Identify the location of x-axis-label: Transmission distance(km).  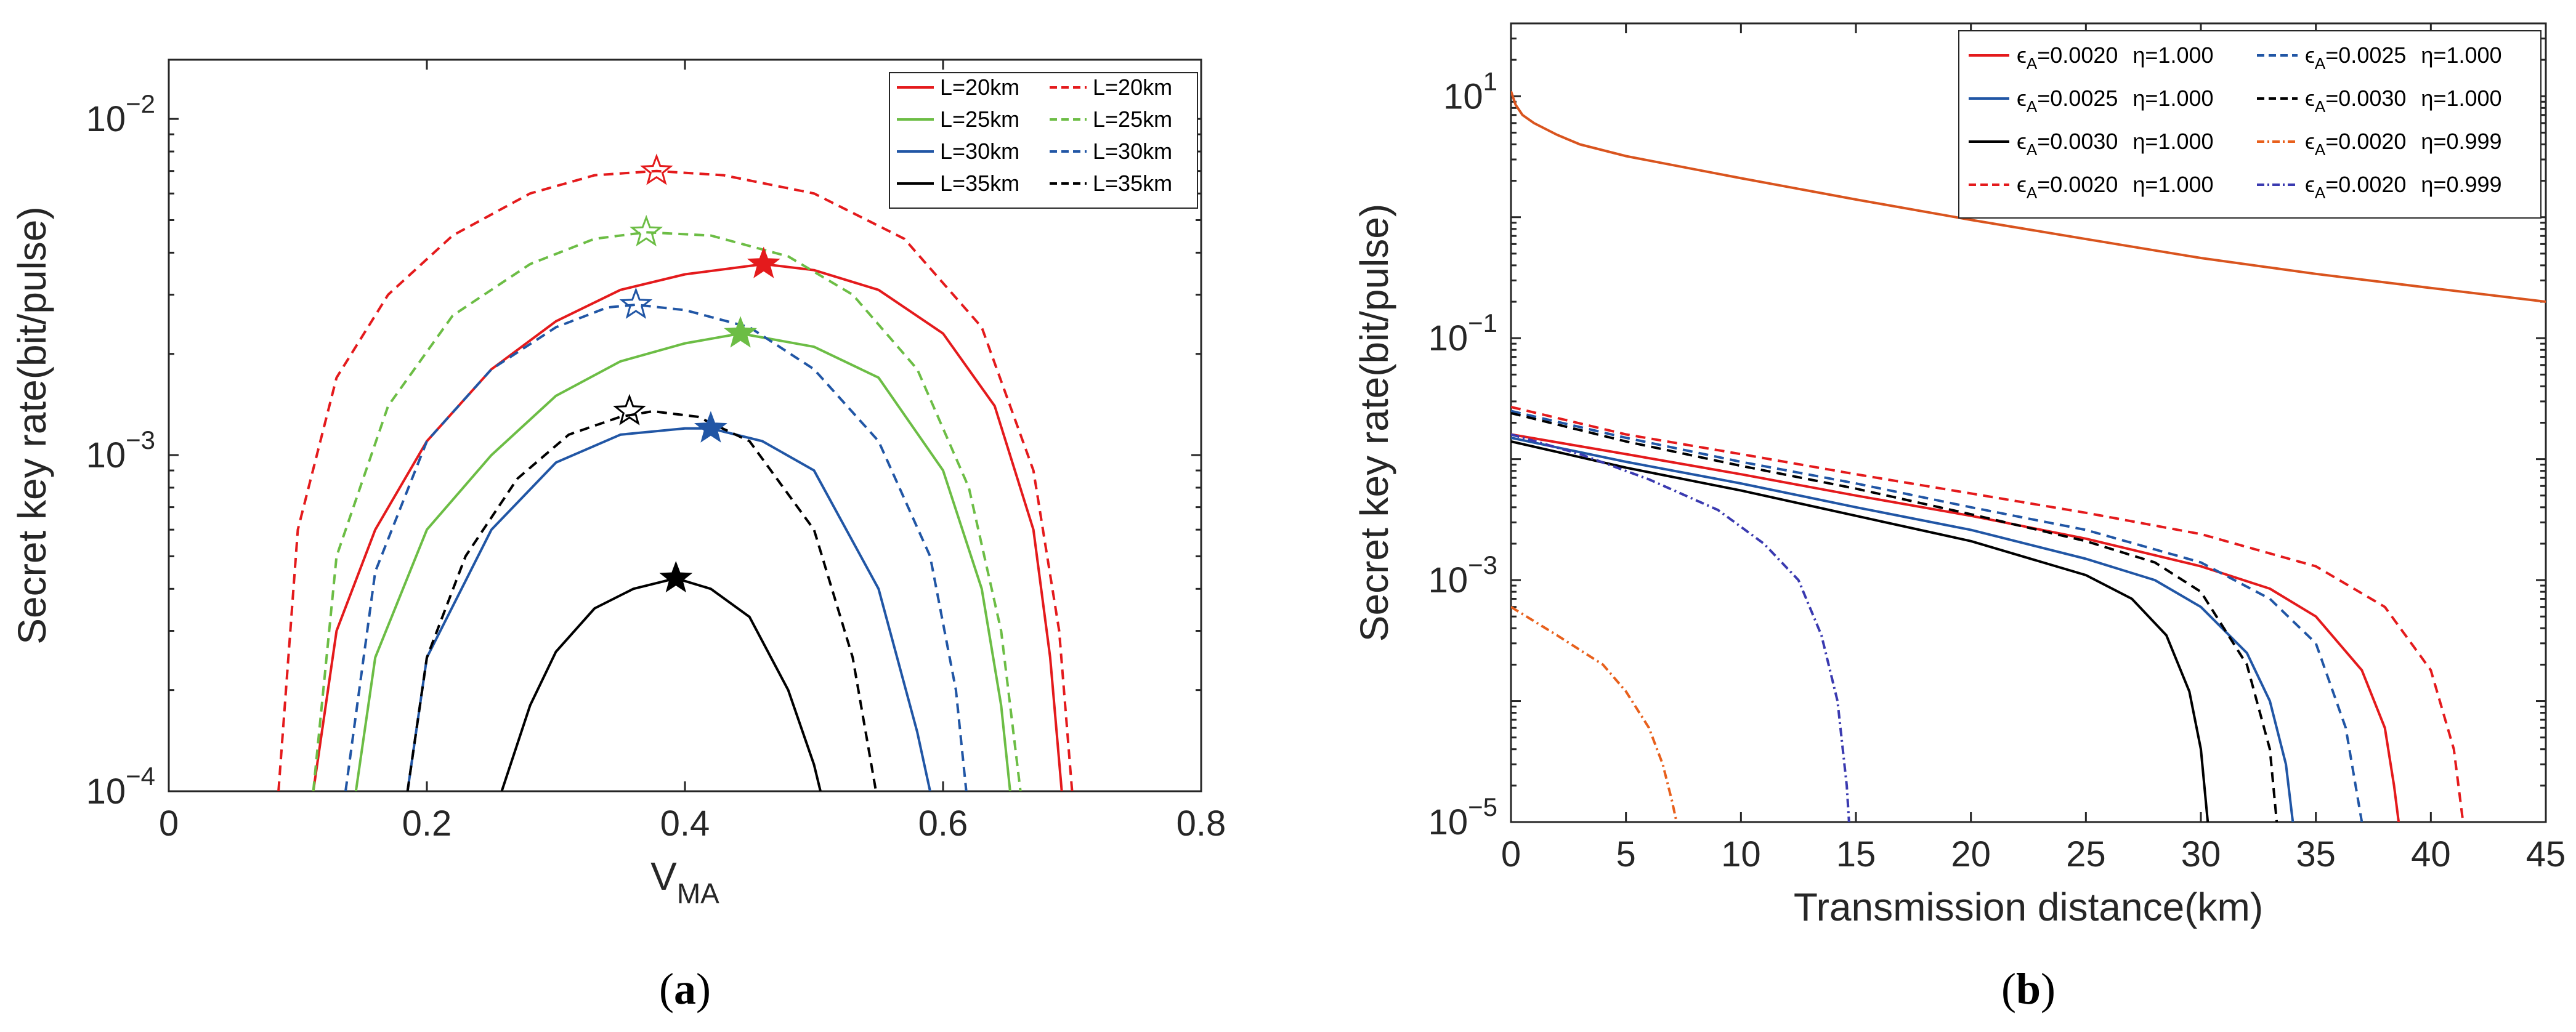
(2028, 907).